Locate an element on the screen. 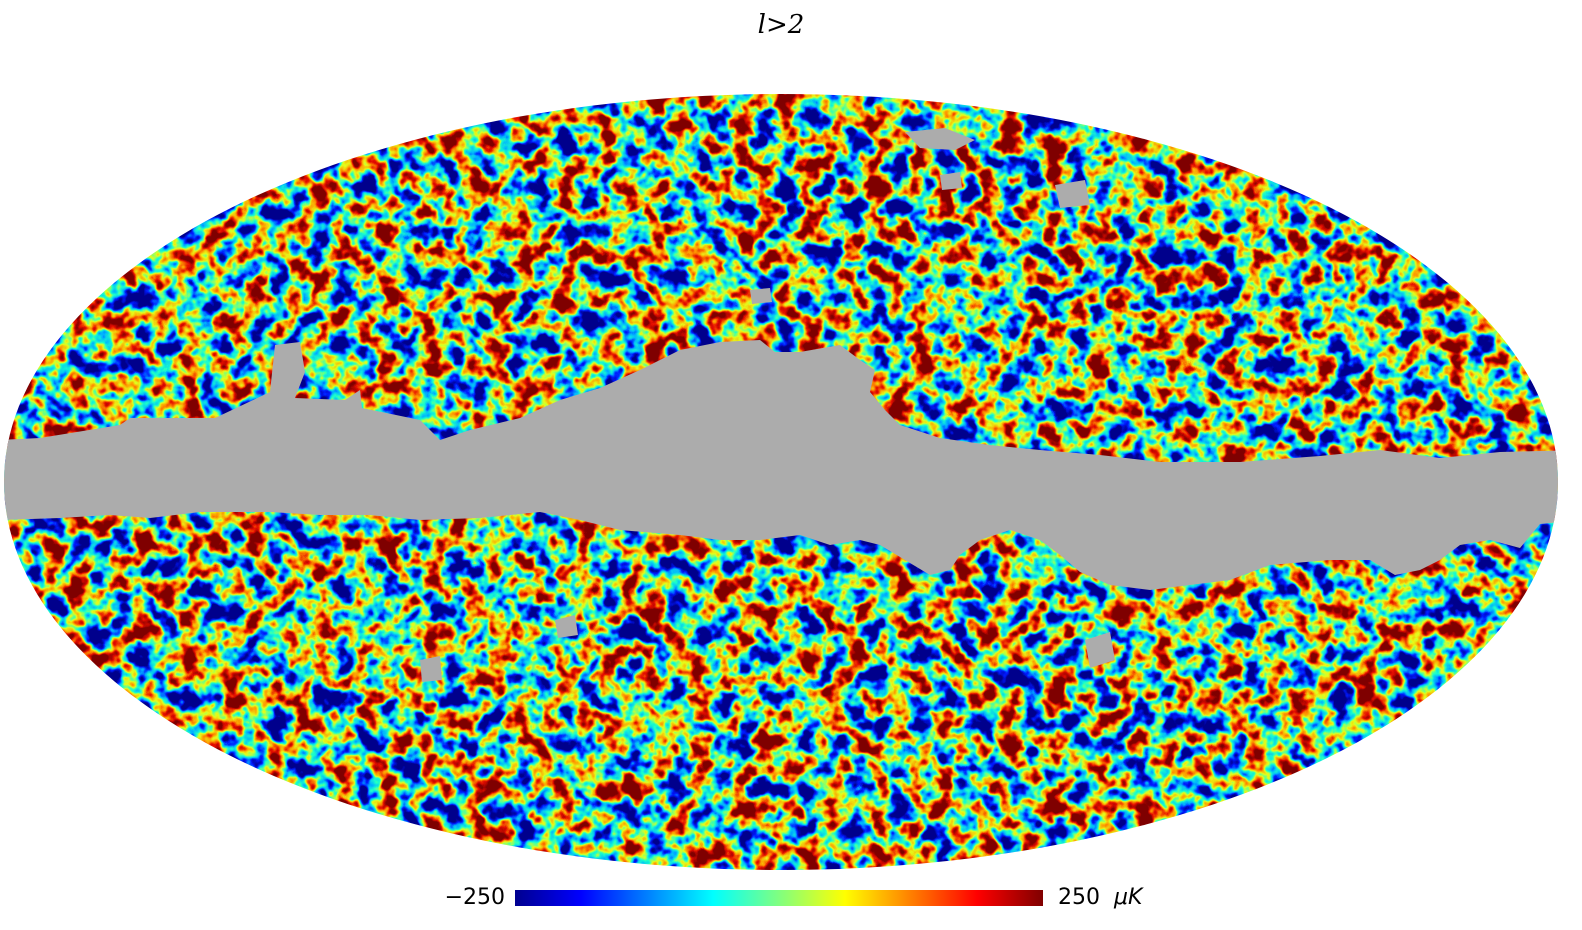 This screenshot has width=1582, height=930. colorbar-max-value: 250 is located at coordinates (1079, 897).